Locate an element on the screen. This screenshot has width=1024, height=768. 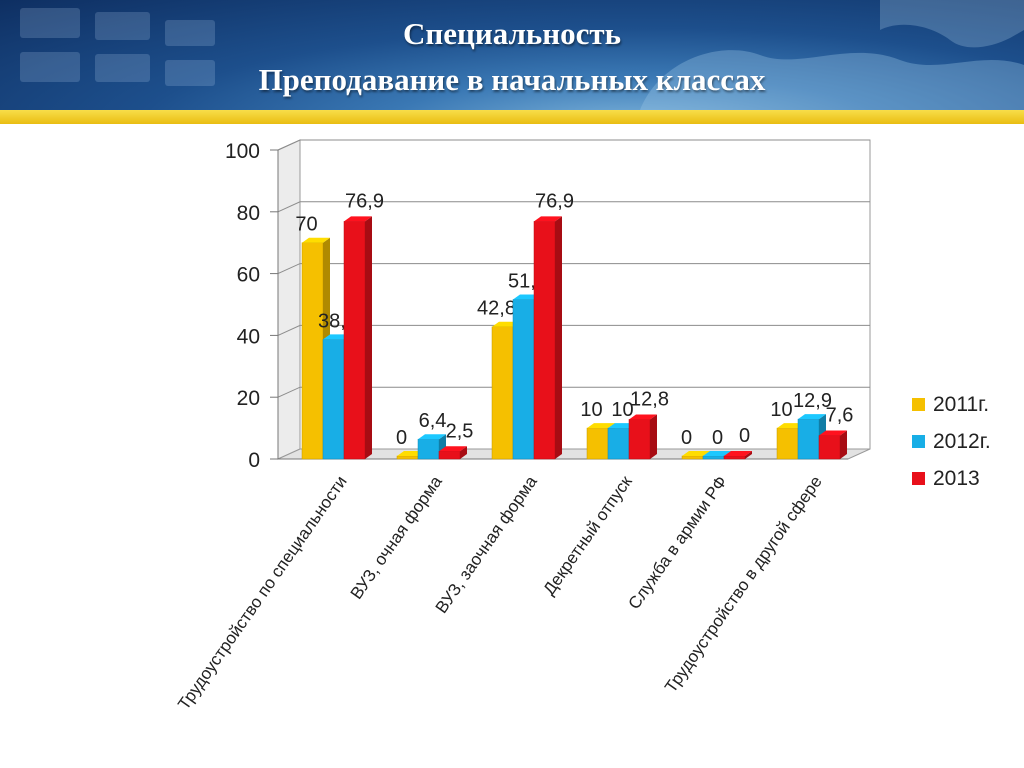
legend-item-2013: 2013 is located at coordinates (951, 478).